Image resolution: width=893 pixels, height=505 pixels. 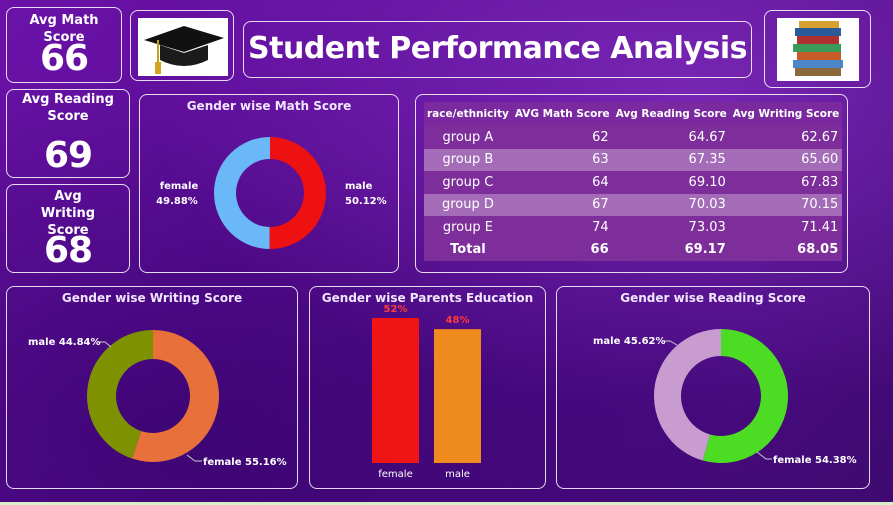 What do you see at coordinates (468, 204) in the screenshot?
I see `table-cell: group D` at bounding box center [468, 204].